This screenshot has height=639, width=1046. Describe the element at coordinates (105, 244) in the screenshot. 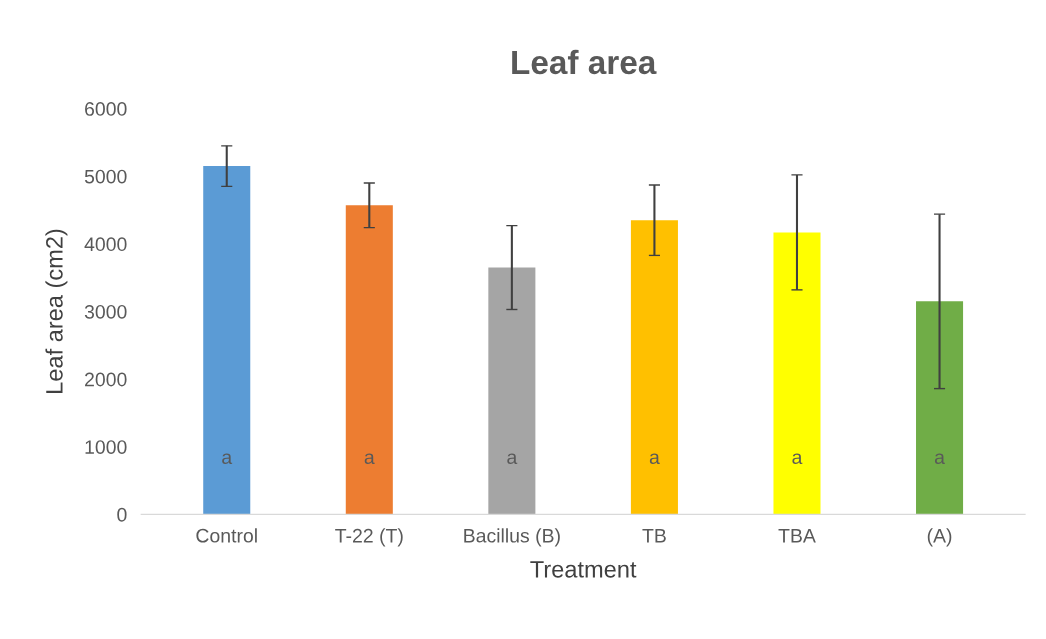

I see `y-tick-label: 4000` at that location.